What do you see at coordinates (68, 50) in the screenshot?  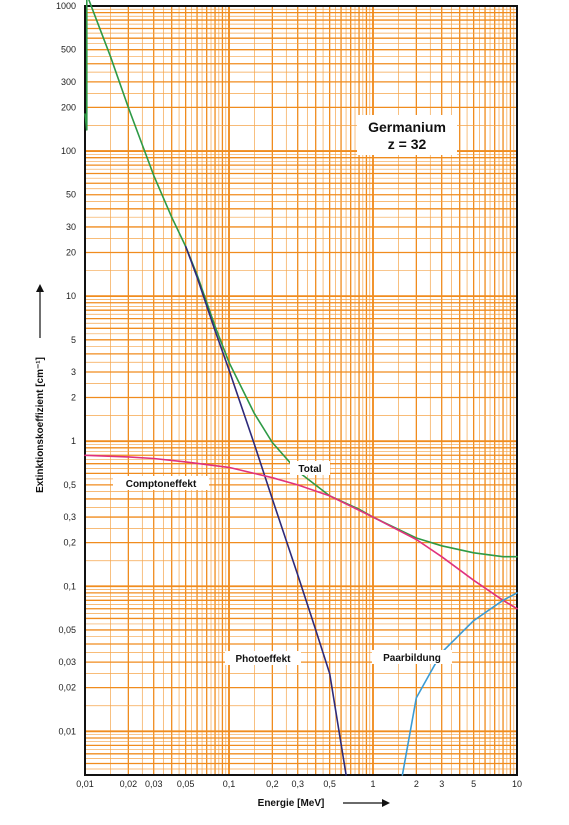 I see `y-tick-label: 500` at bounding box center [68, 50].